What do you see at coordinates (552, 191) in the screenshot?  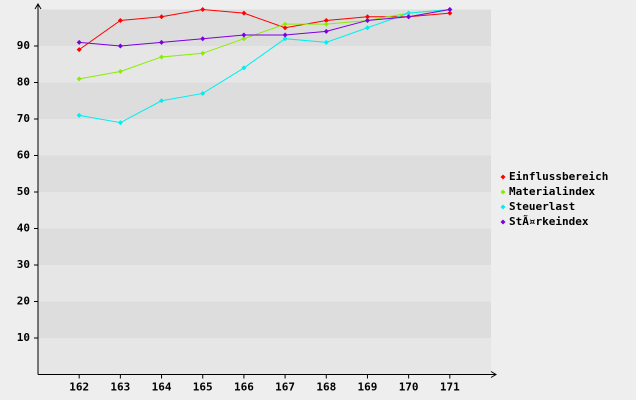 I see `legend-label: Materialindex` at bounding box center [552, 191].